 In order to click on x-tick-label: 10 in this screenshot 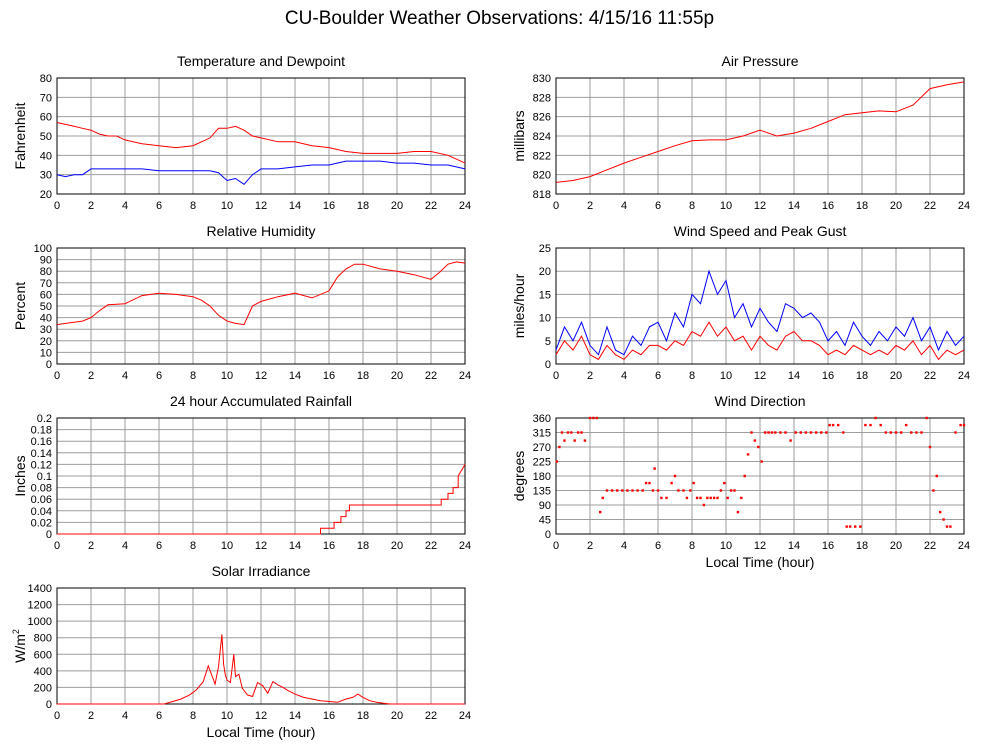, I will do `click(726, 376)`.